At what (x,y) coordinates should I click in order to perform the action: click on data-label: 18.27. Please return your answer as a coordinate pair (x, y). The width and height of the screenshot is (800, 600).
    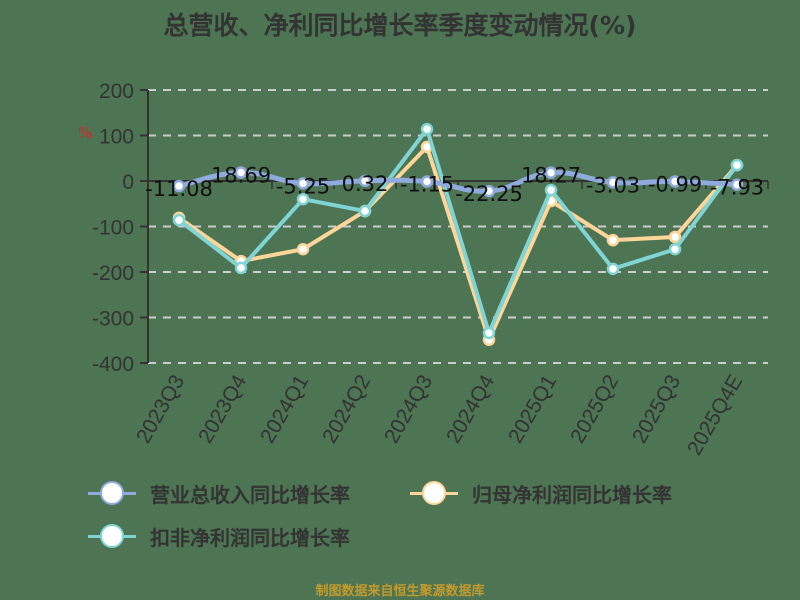
    Looking at the image, I should click on (551, 176).